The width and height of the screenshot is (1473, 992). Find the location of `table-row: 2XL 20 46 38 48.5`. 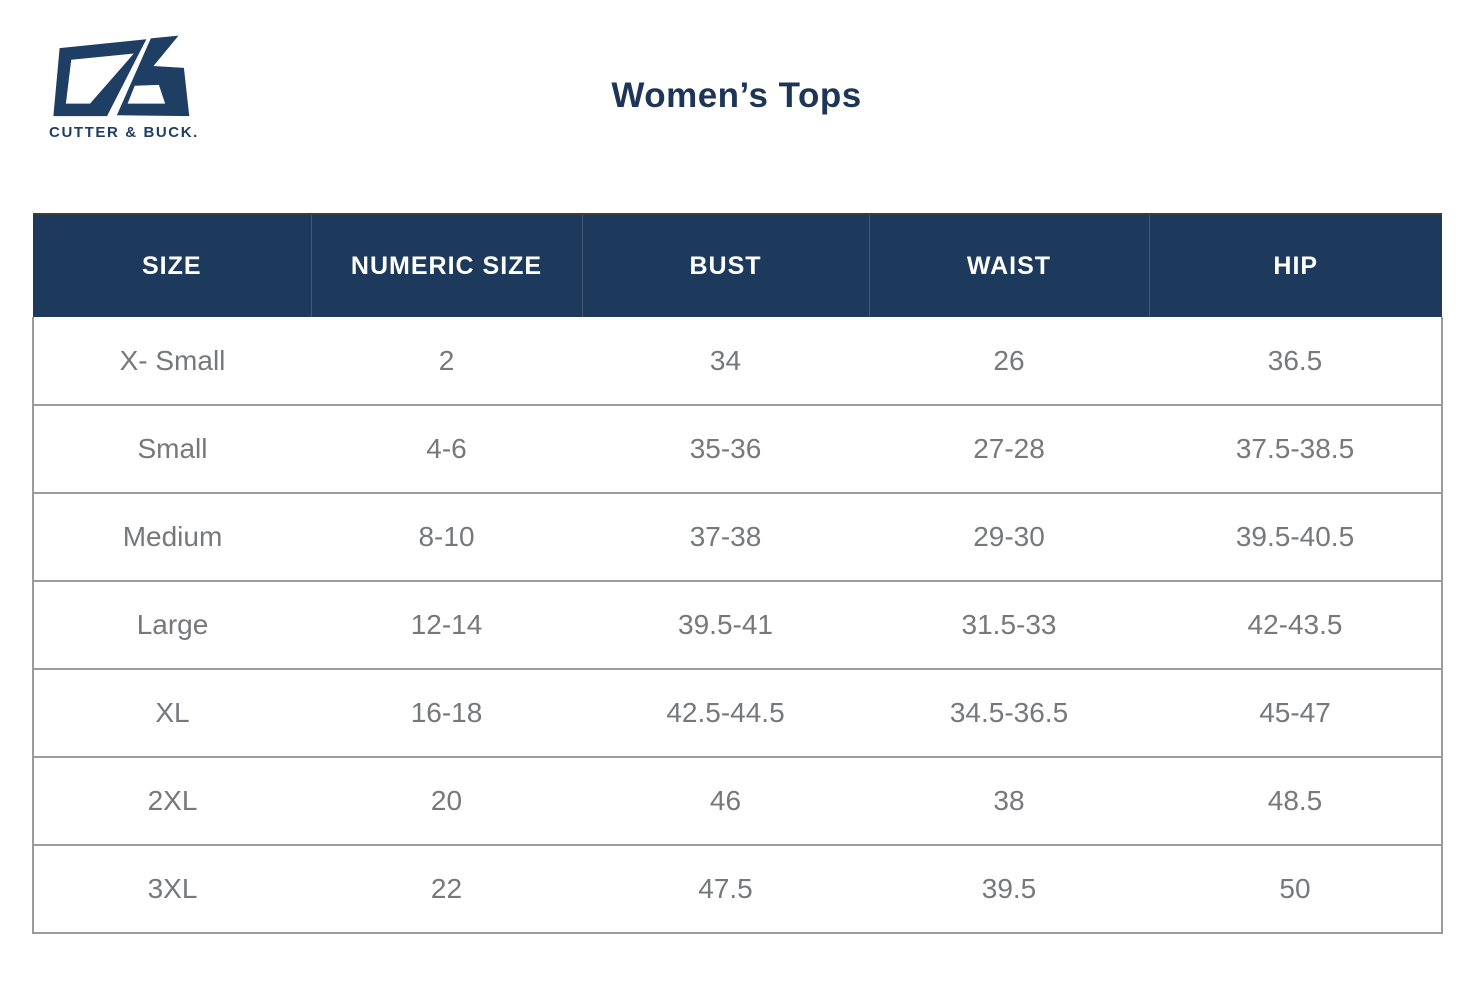

table-row: 2XL 20 46 38 48.5 is located at coordinates (737, 801).